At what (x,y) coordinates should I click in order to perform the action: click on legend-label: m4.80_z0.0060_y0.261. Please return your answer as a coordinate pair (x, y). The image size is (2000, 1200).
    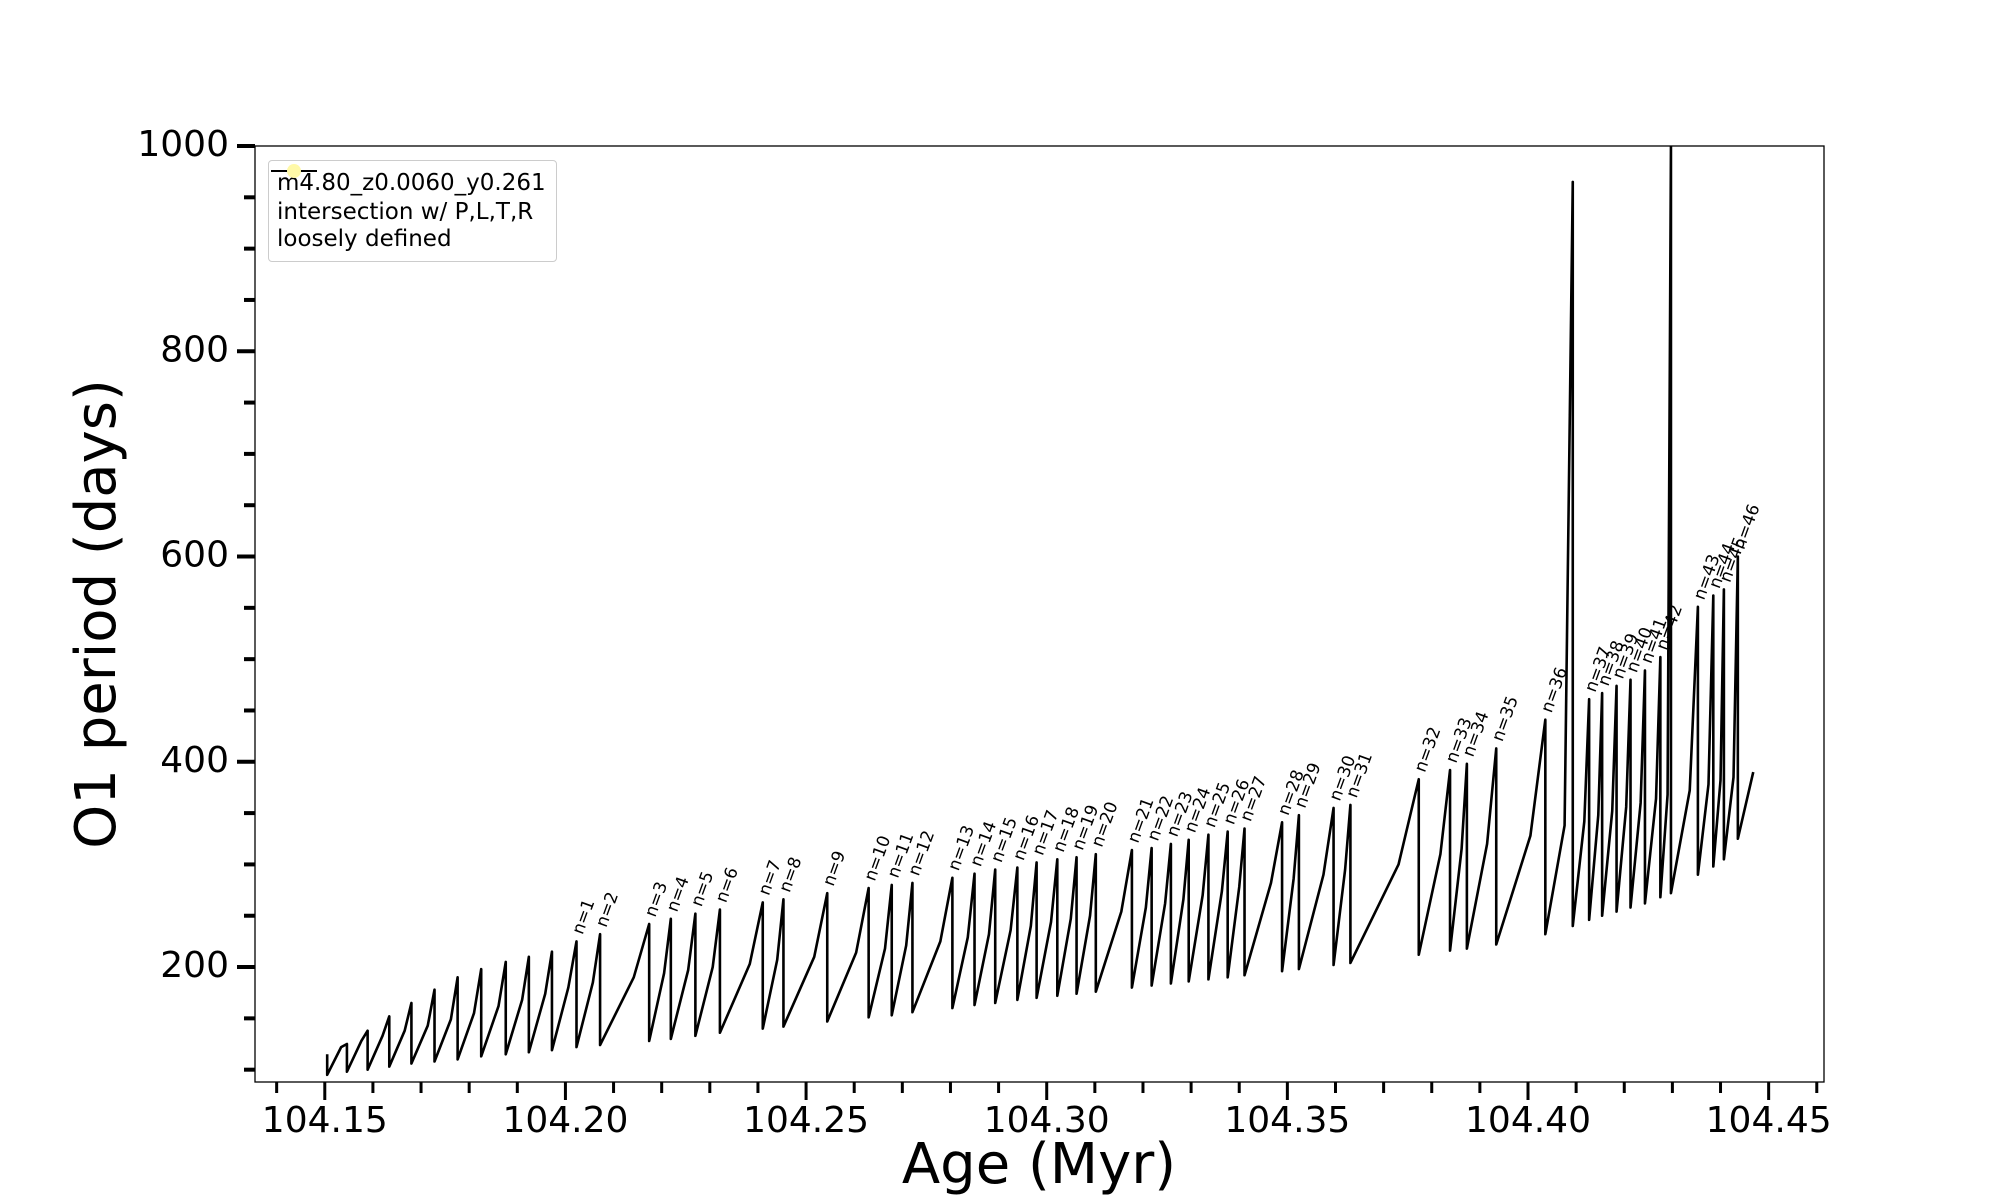
    Looking at the image, I should click on (411, 183).